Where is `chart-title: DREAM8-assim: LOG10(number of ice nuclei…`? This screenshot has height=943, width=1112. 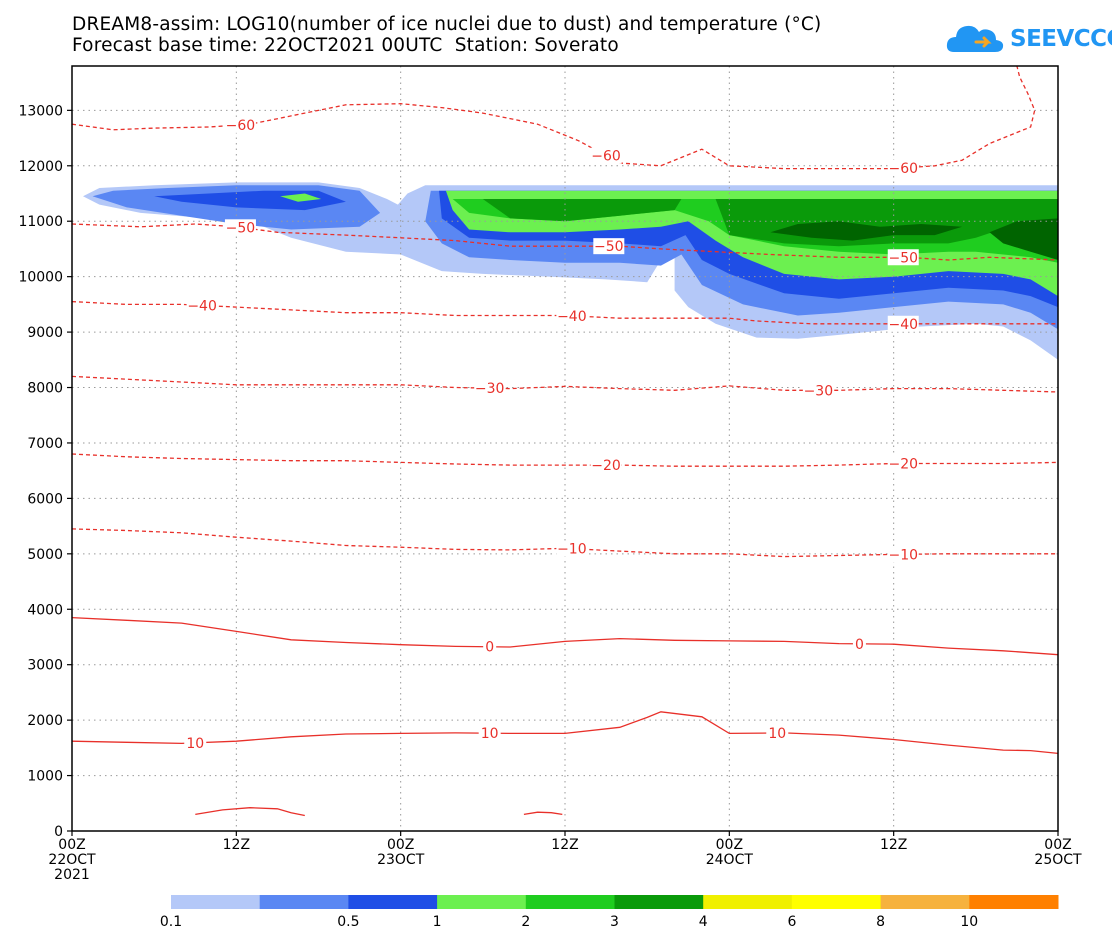
chart-title: DREAM8-assim: LOG10(number of ice nuclei… is located at coordinates (447, 24).